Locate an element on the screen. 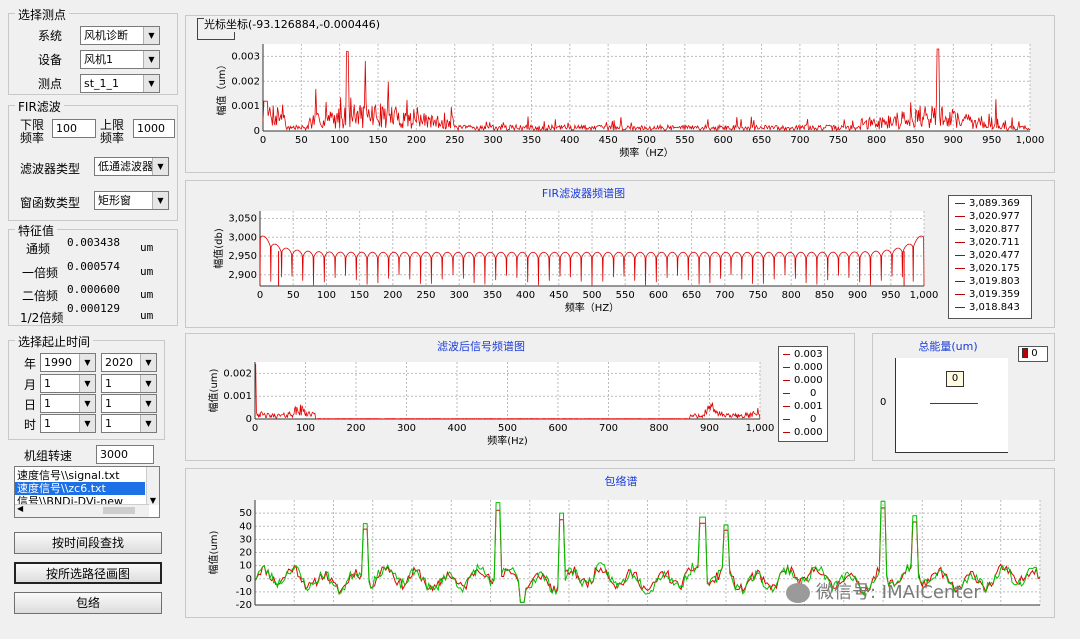 The width and height of the screenshot is (1080, 639). raw-series-line is located at coordinates (646, 90).